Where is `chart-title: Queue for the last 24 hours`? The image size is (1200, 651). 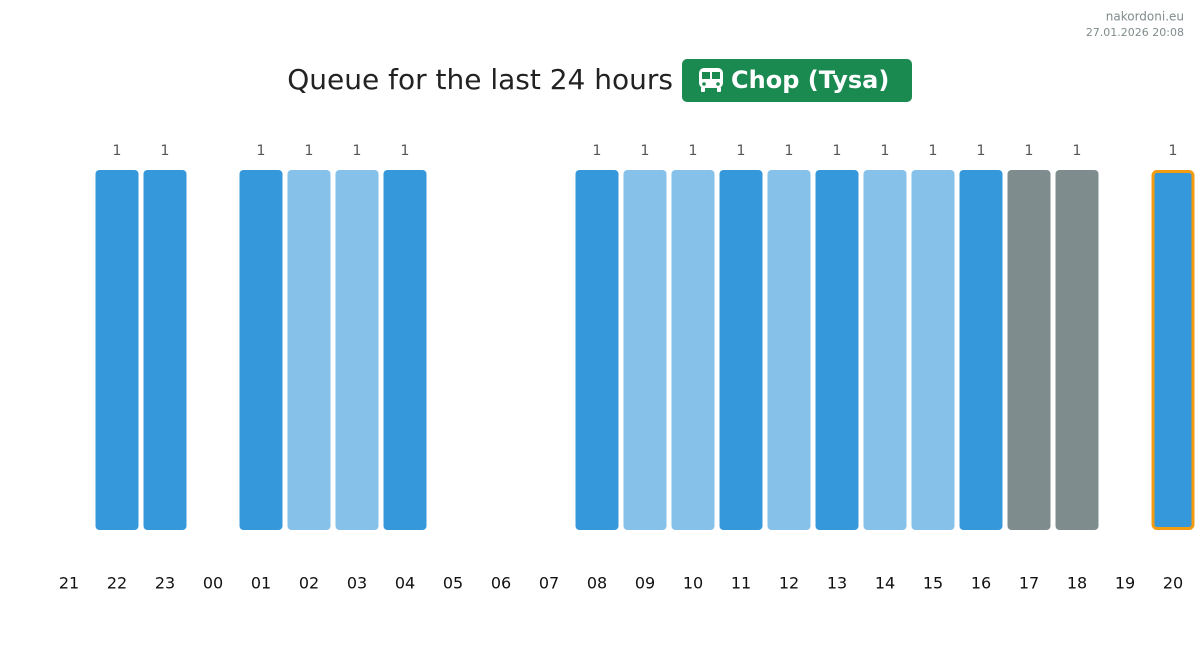 chart-title: Queue for the last 24 hours is located at coordinates (480, 79).